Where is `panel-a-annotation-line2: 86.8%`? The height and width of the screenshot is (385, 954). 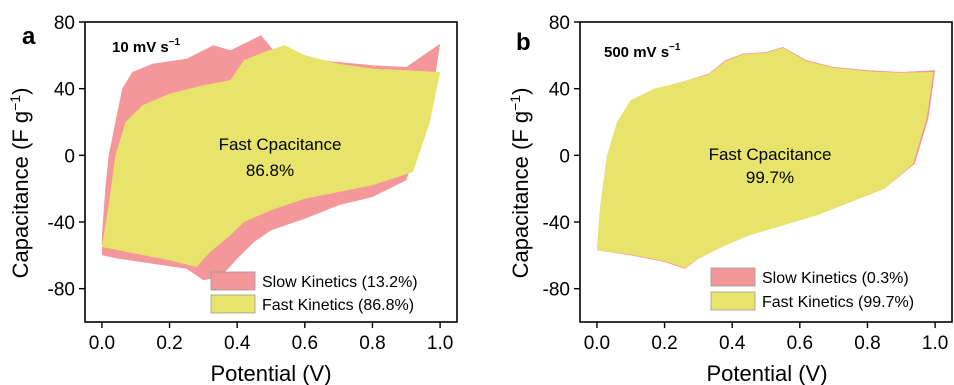 panel-a-annotation-line2: 86.8% is located at coordinates (270, 170).